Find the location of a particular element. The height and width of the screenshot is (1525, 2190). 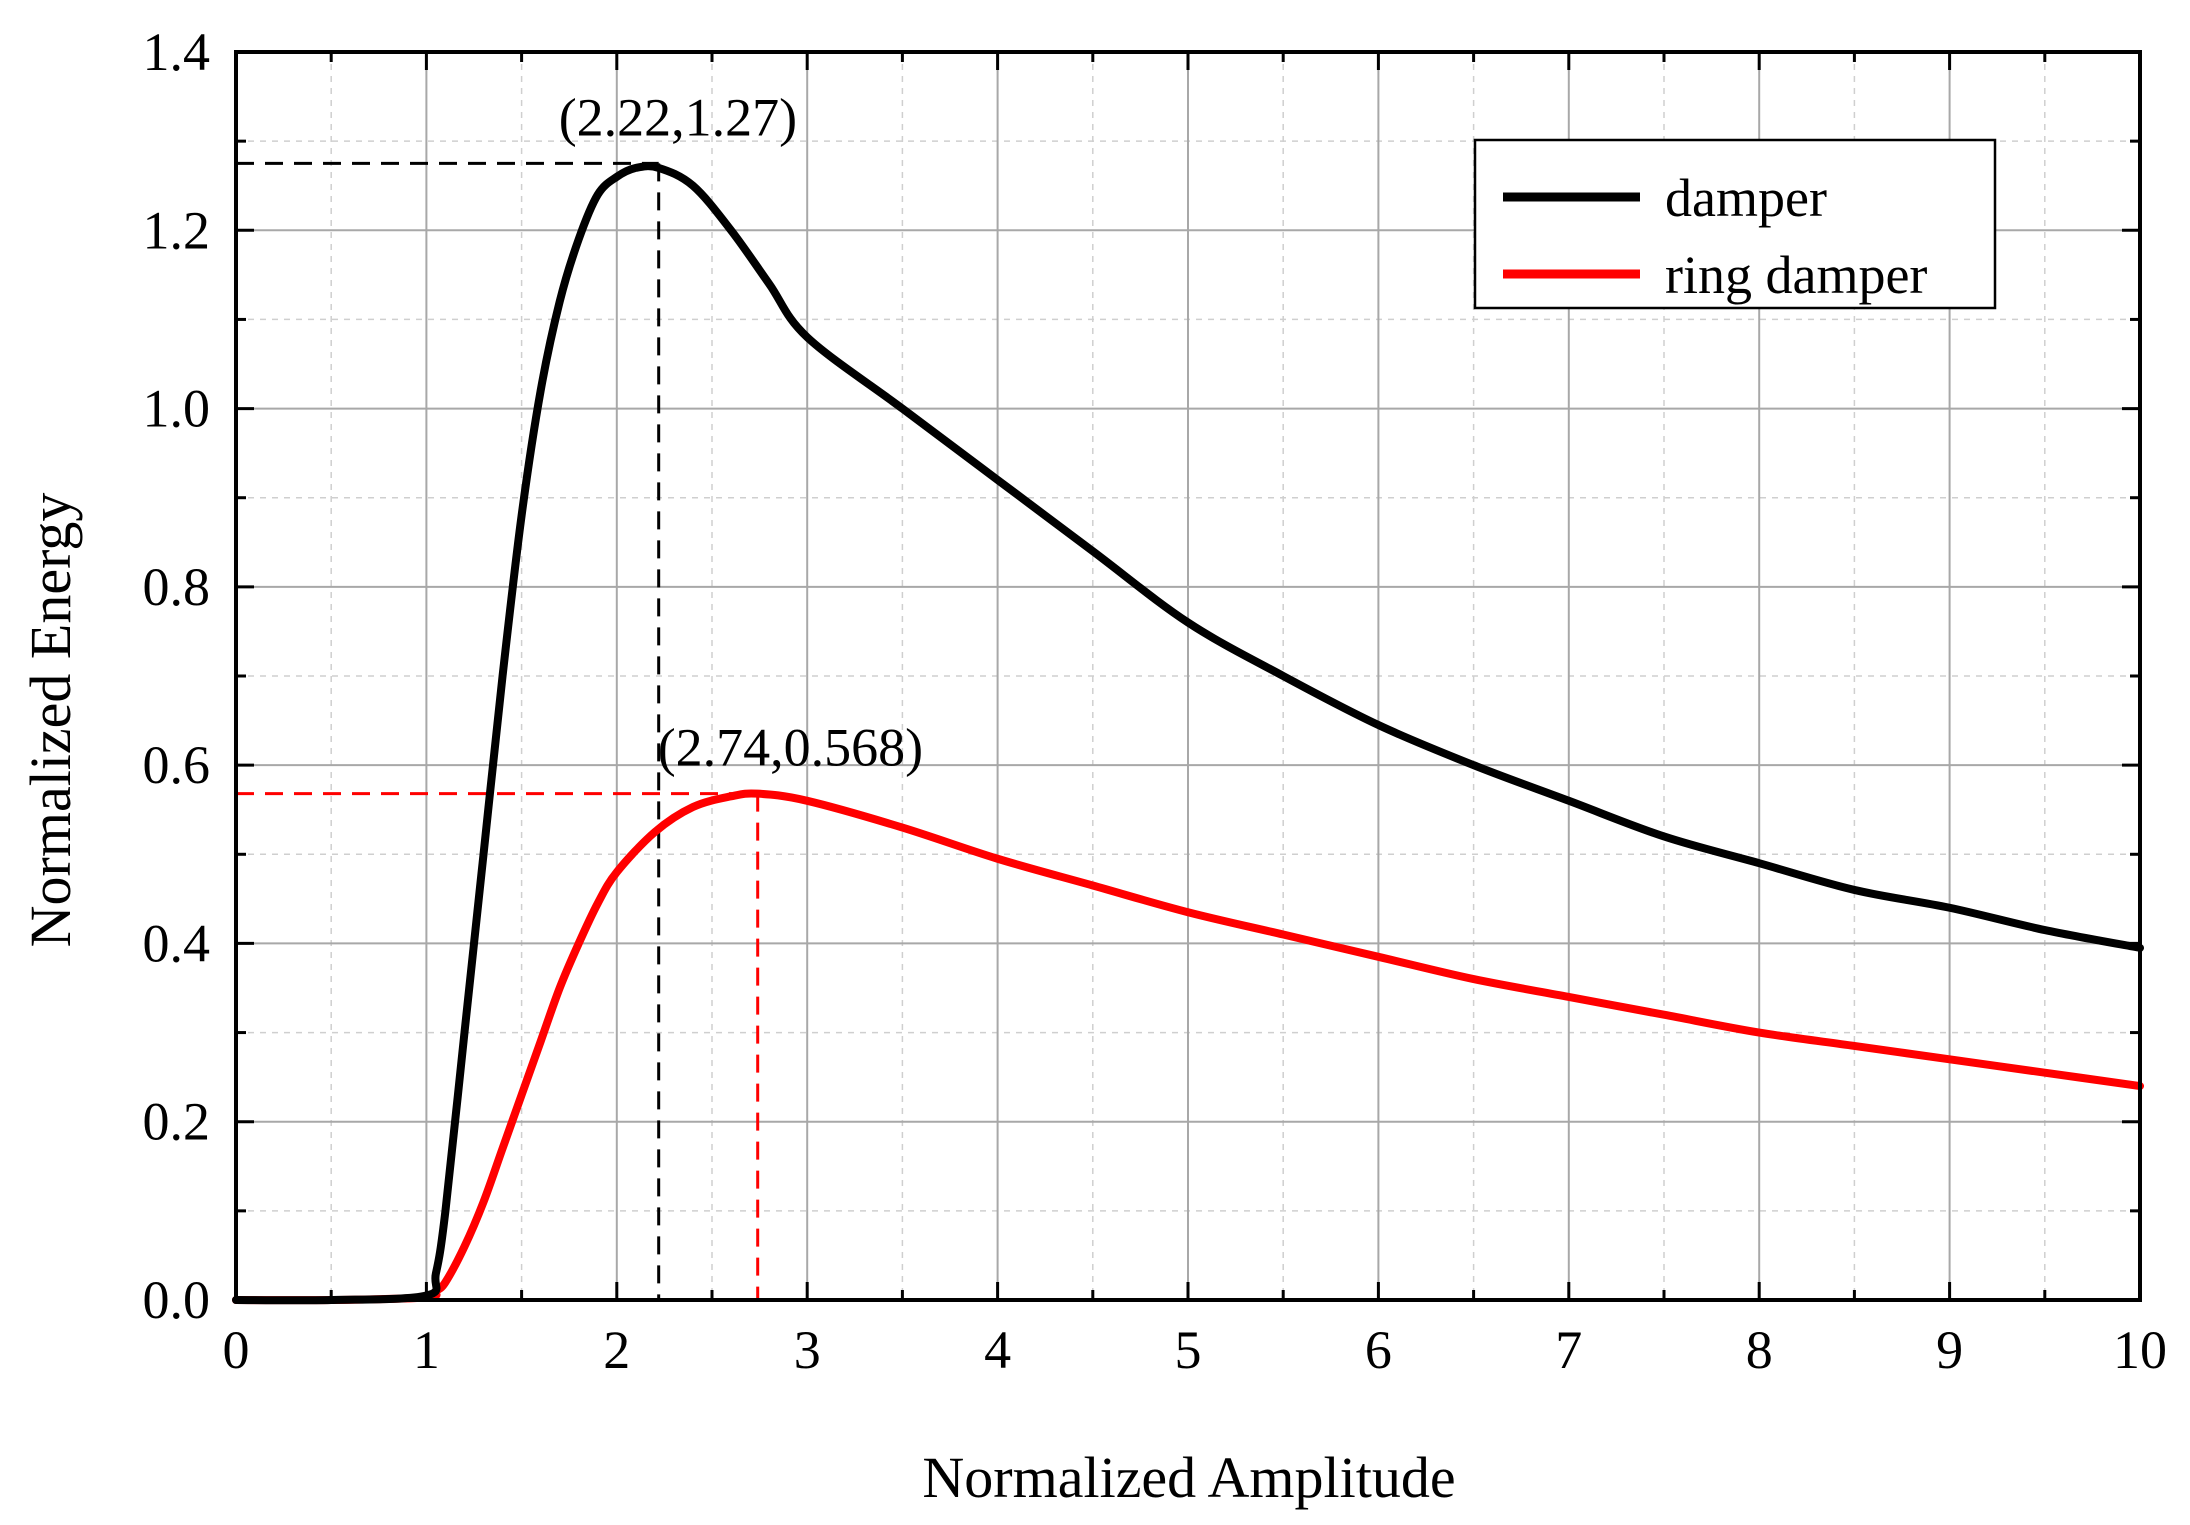

x-tick-labels: 0 1 2 3 4 5 6 7 8 9 10 is located at coordinates (1195, 1350).